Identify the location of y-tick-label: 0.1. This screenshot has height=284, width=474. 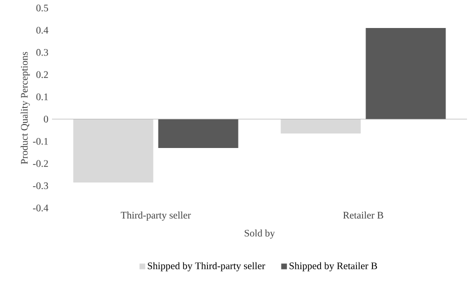
(42, 96).